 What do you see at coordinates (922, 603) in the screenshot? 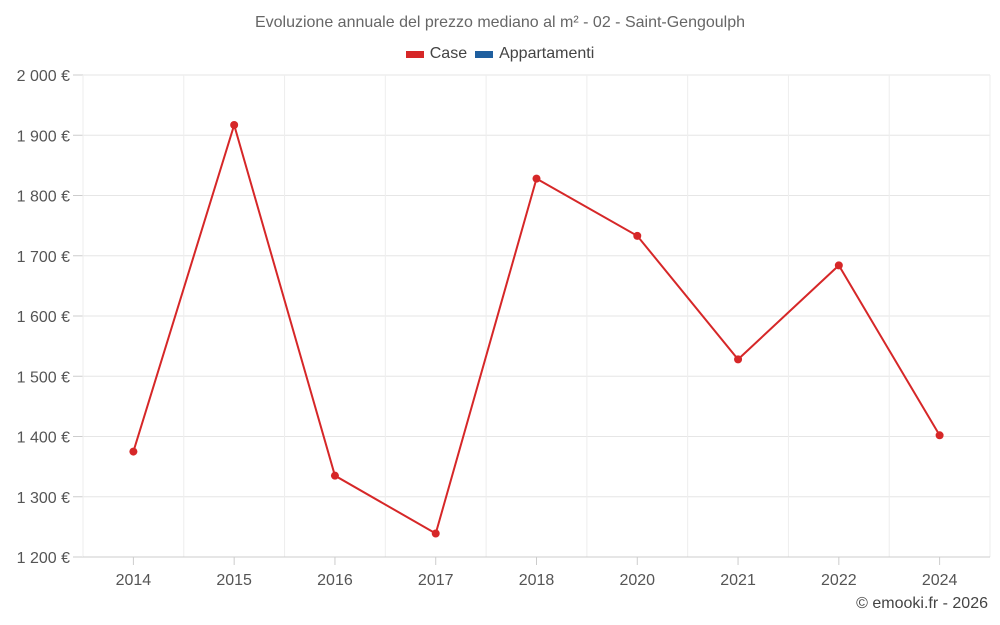
I see `credit-text: © emooki.fr - 2026` at bounding box center [922, 603].